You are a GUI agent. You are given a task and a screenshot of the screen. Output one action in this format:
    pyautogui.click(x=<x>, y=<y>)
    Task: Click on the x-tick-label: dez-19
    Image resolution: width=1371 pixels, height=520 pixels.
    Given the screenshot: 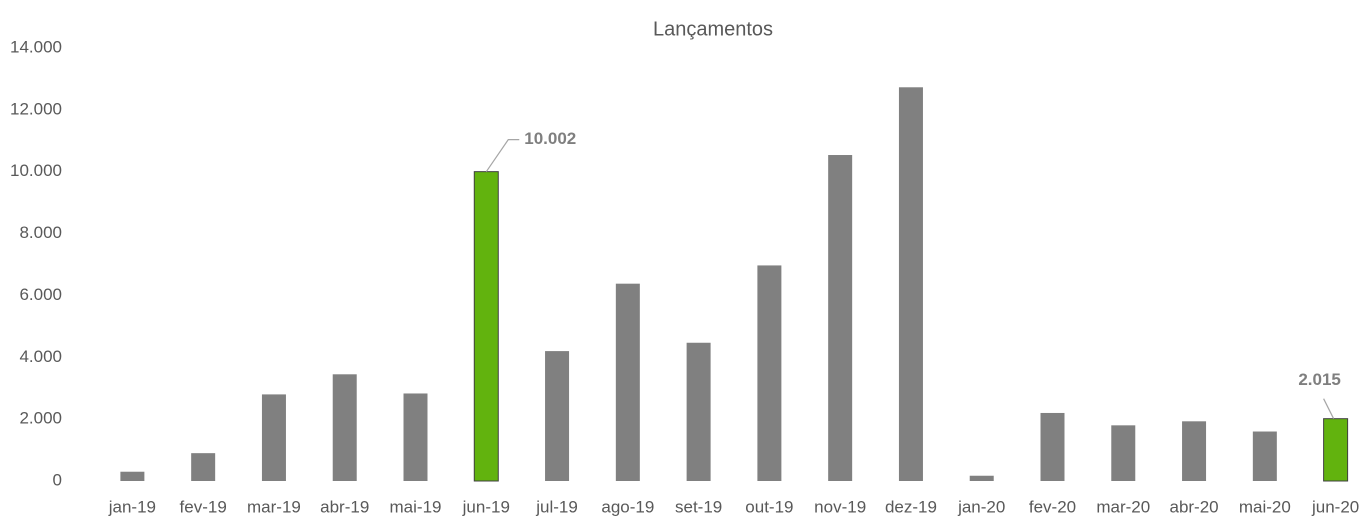 What is the action you would take?
    pyautogui.click(x=911, y=506)
    